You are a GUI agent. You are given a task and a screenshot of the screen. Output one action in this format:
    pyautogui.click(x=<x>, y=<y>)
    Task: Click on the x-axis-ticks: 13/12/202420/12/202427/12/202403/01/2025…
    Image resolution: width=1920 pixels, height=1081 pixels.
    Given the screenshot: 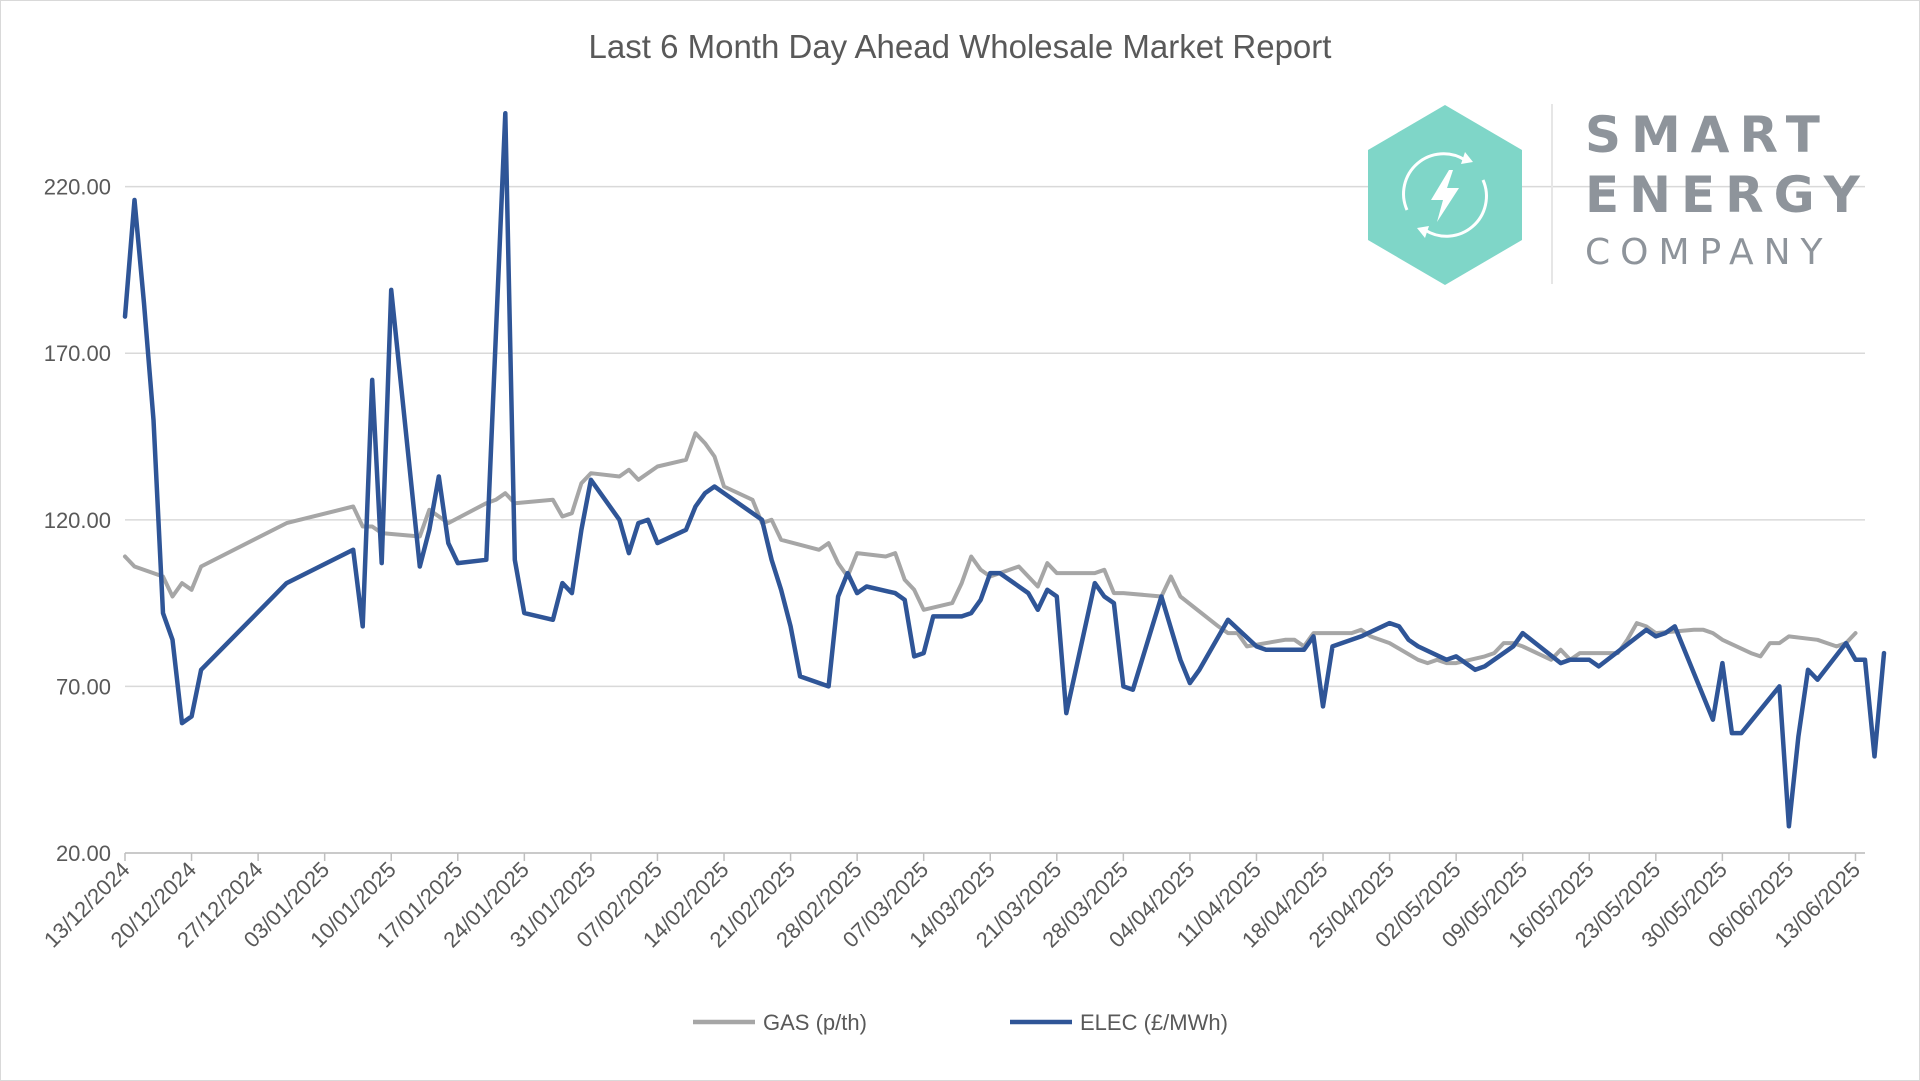 What is the action you would take?
    pyautogui.click(x=952, y=902)
    